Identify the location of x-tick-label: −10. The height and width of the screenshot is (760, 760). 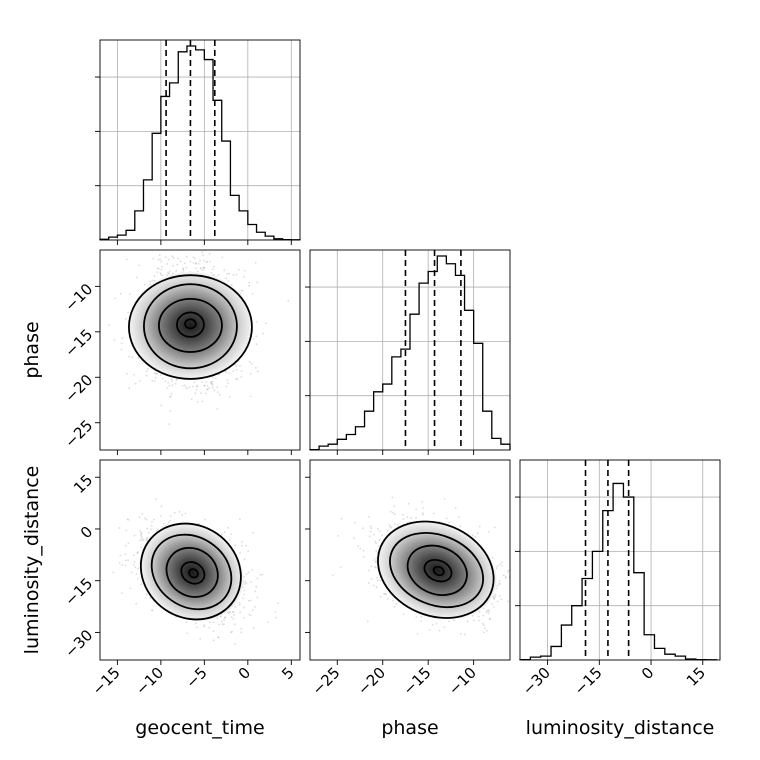
(149, 681).